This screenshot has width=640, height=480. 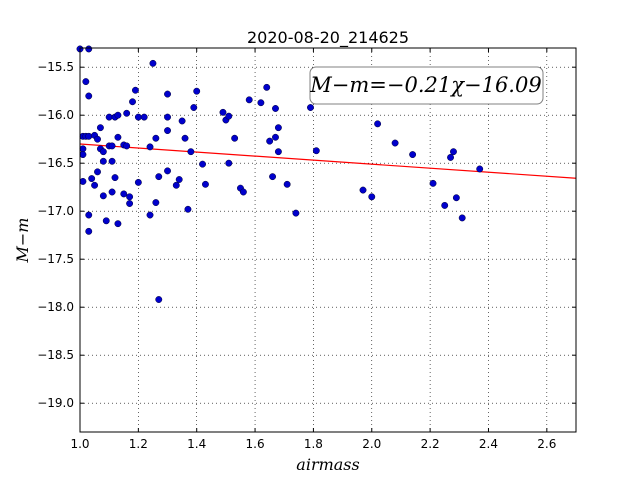 What do you see at coordinates (328, 38) in the screenshot?
I see `chart-title: 2020-08-20_214625` at bounding box center [328, 38].